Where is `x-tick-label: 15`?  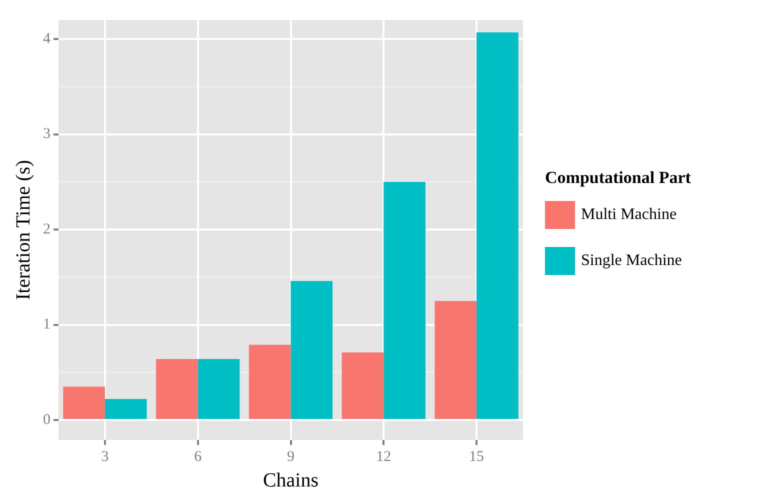 x-tick-label: 15 is located at coordinates (476, 456).